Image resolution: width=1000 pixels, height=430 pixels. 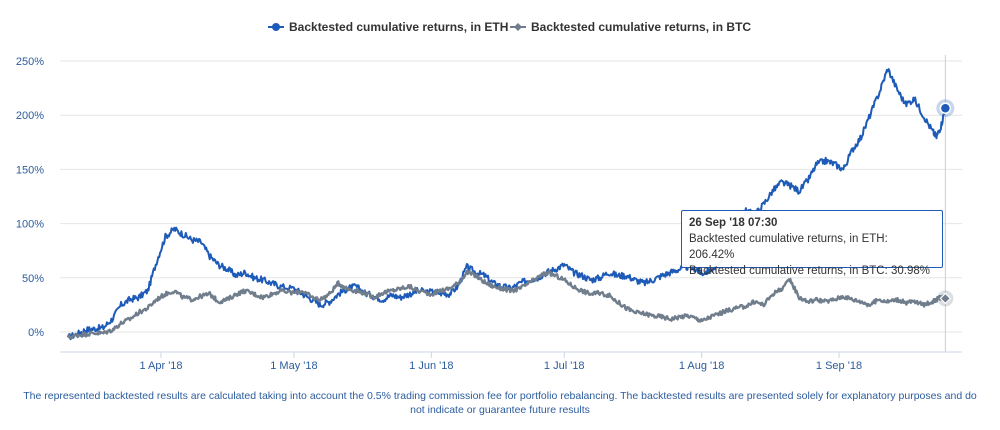 I want to click on y-tick-label-250: 250%, so click(x=30, y=62).